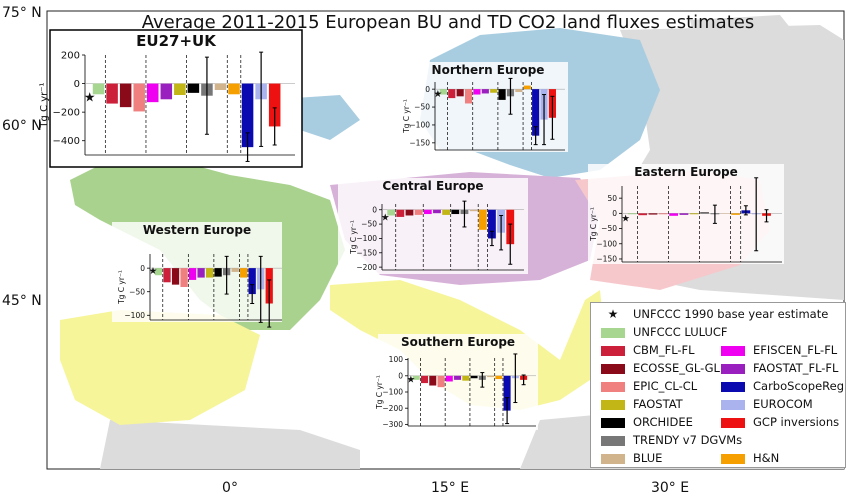  I want to click on legend-label: CBM_FL-FL, so click(664, 350).